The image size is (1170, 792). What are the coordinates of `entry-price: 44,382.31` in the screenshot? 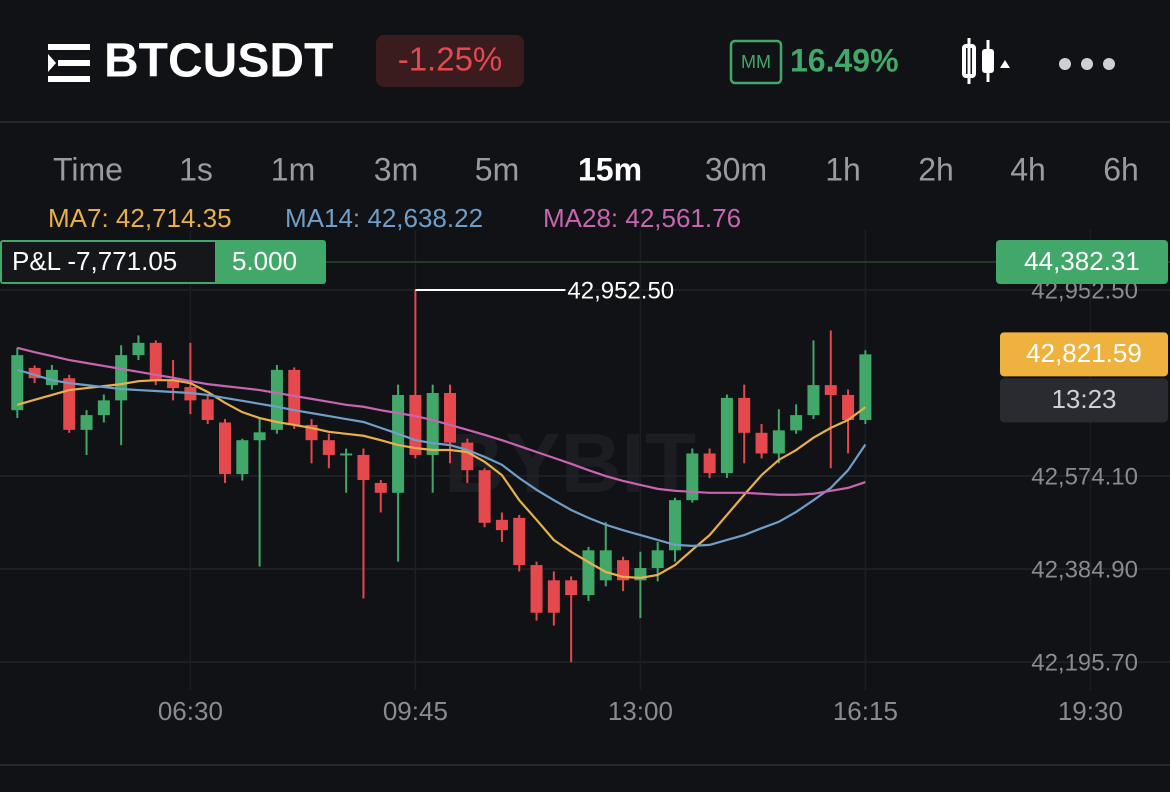 It's located at (1082, 261).